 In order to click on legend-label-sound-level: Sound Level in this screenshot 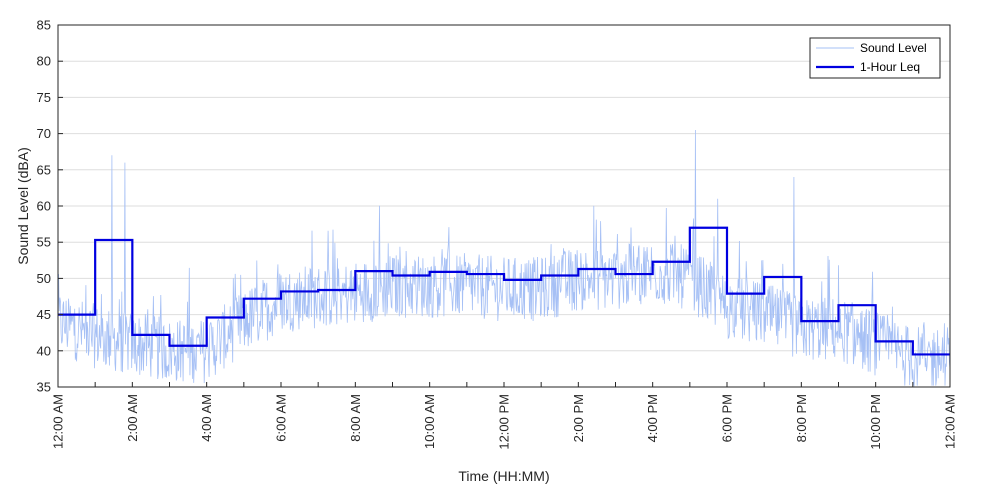, I will do `click(893, 48)`.